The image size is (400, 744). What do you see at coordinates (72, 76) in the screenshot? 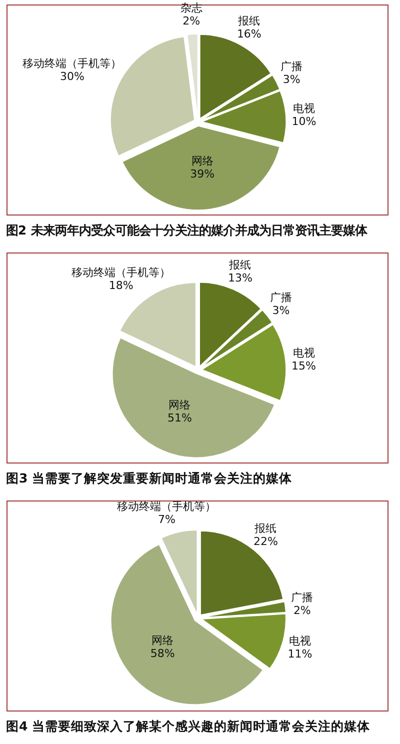
I see `data-label: 30%` at bounding box center [72, 76].